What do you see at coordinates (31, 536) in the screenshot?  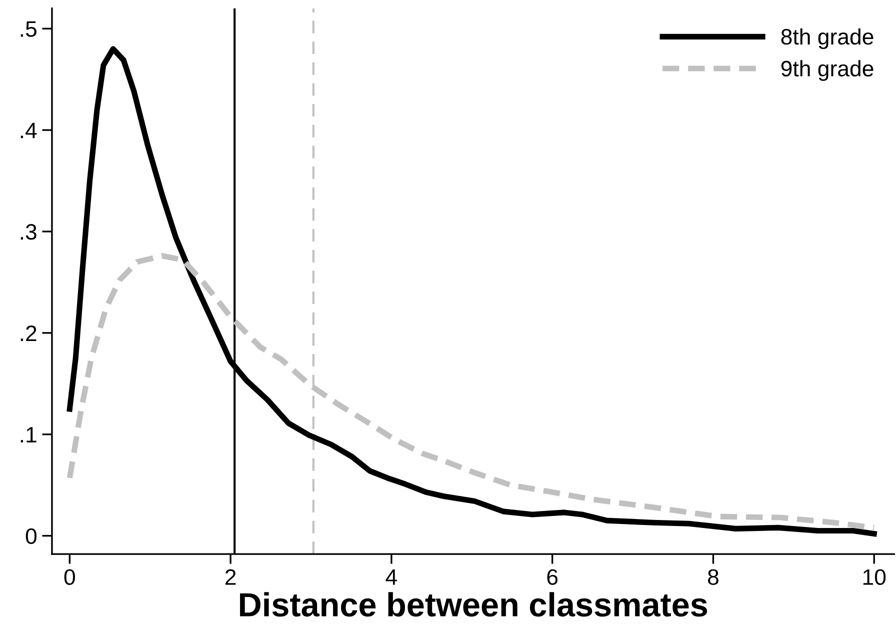 I see `y-tick-label: 0` at bounding box center [31, 536].